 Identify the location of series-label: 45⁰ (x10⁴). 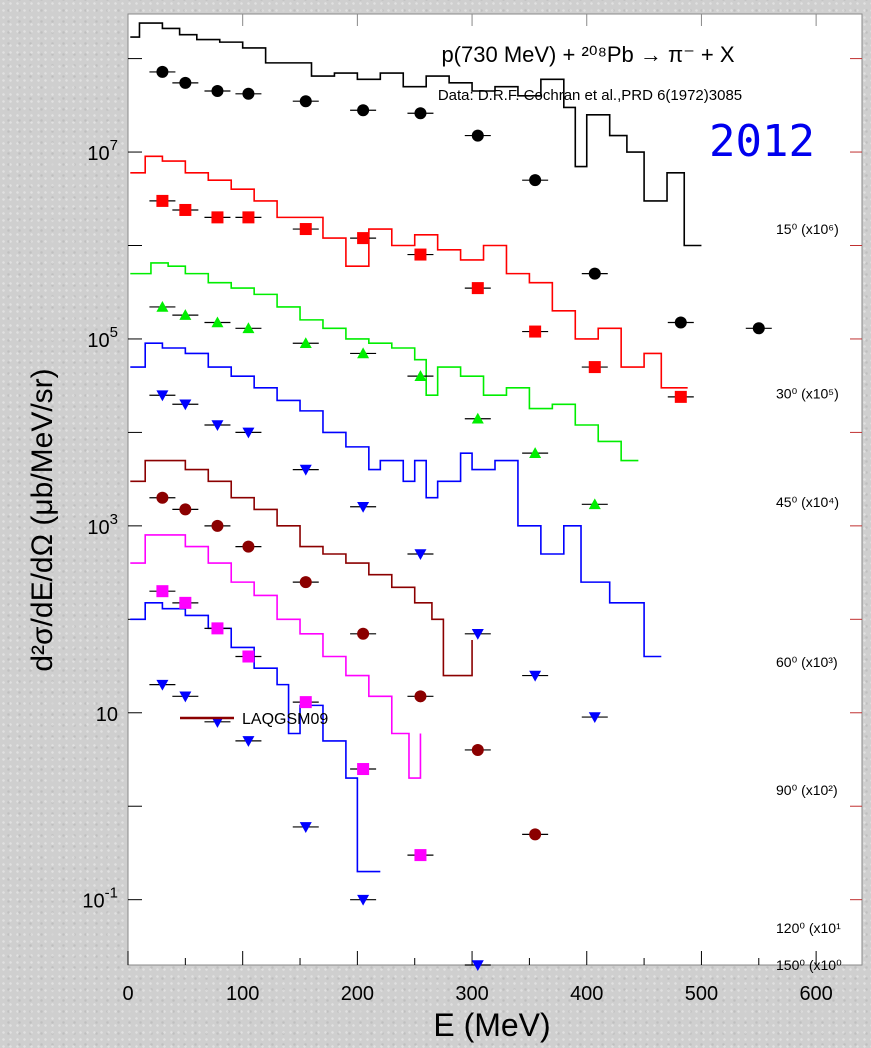
(807, 502).